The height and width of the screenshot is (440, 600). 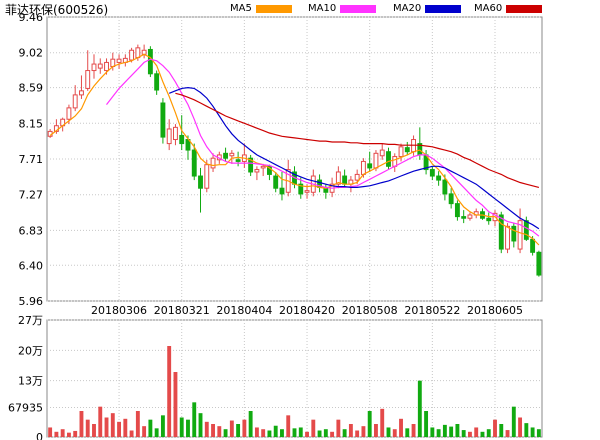 I want to click on volume-tick-label: 0, so click(x=39, y=435).